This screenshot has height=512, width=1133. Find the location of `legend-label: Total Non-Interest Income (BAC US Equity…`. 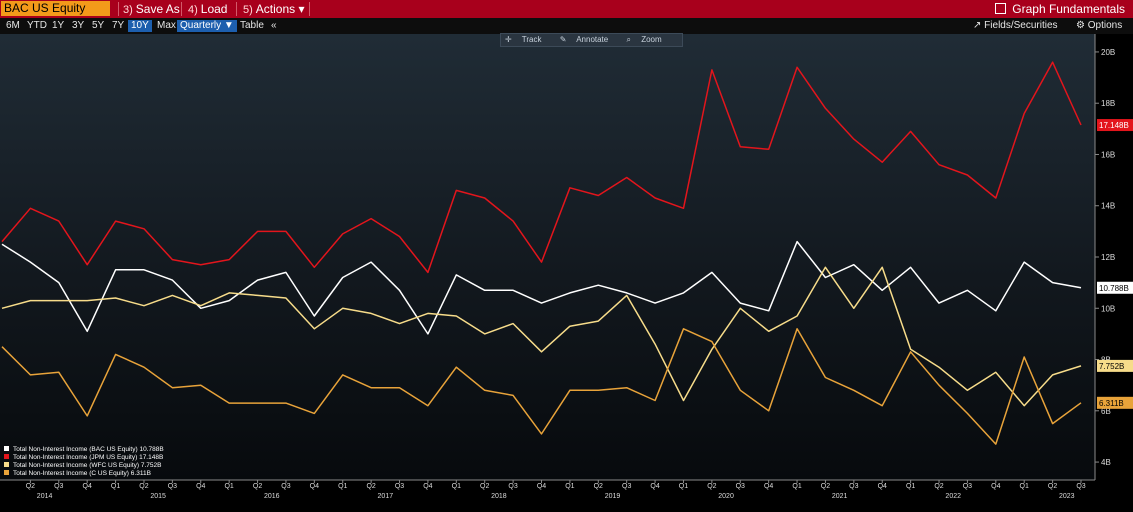

legend-label: Total Non-Interest Income (BAC US Equity… is located at coordinates (75, 449).